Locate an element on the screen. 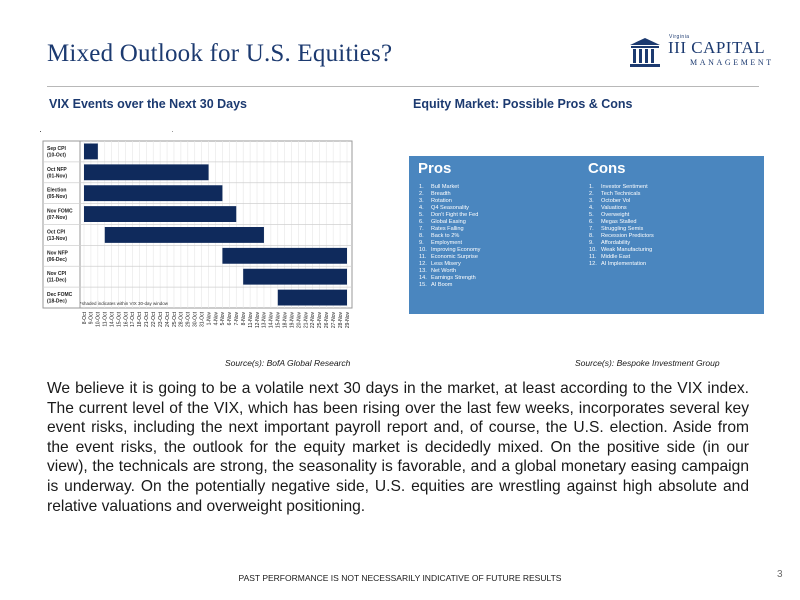 The image size is (800, 600). cons-item-text: Investor Sentiment is located at coordinates (624, 187).